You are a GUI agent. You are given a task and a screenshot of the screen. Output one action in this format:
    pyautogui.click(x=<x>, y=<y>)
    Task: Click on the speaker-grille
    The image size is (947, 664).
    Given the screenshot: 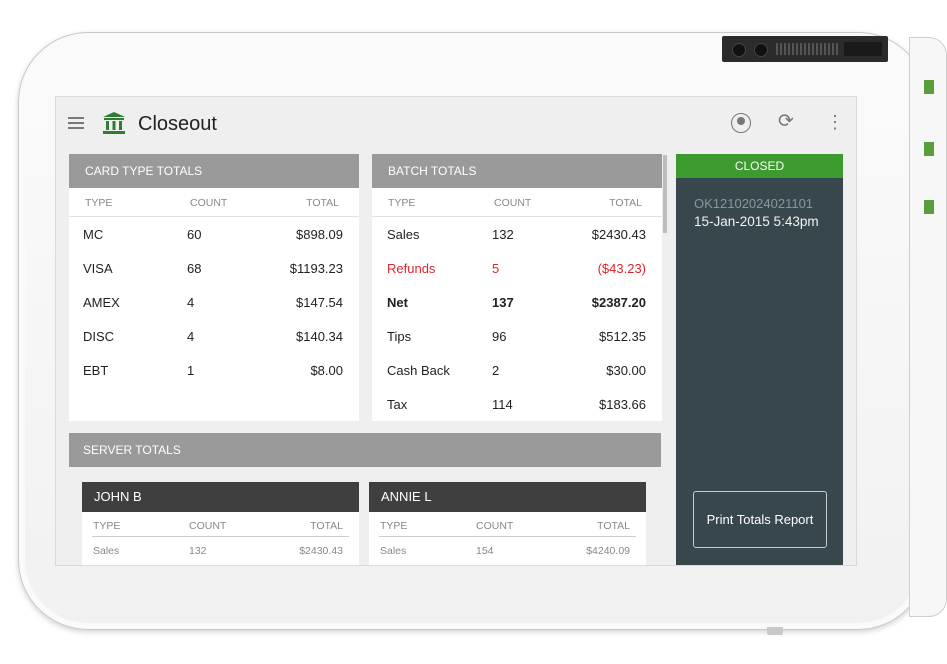 What is the action you would take?
    pyautogui.click(x=807, y=49)
    